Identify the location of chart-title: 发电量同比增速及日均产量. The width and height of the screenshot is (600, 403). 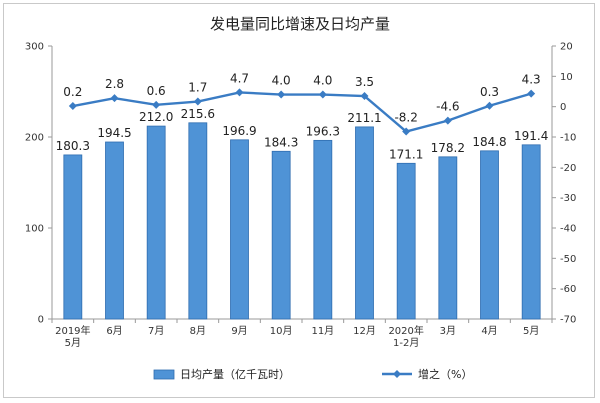
(300, 24).